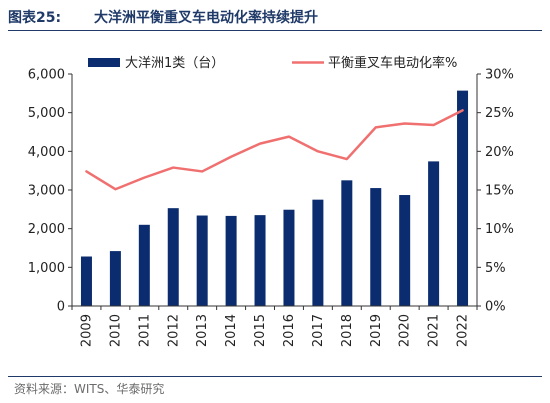  I want to click on x-tick-label: 2015, so click(260, 330).